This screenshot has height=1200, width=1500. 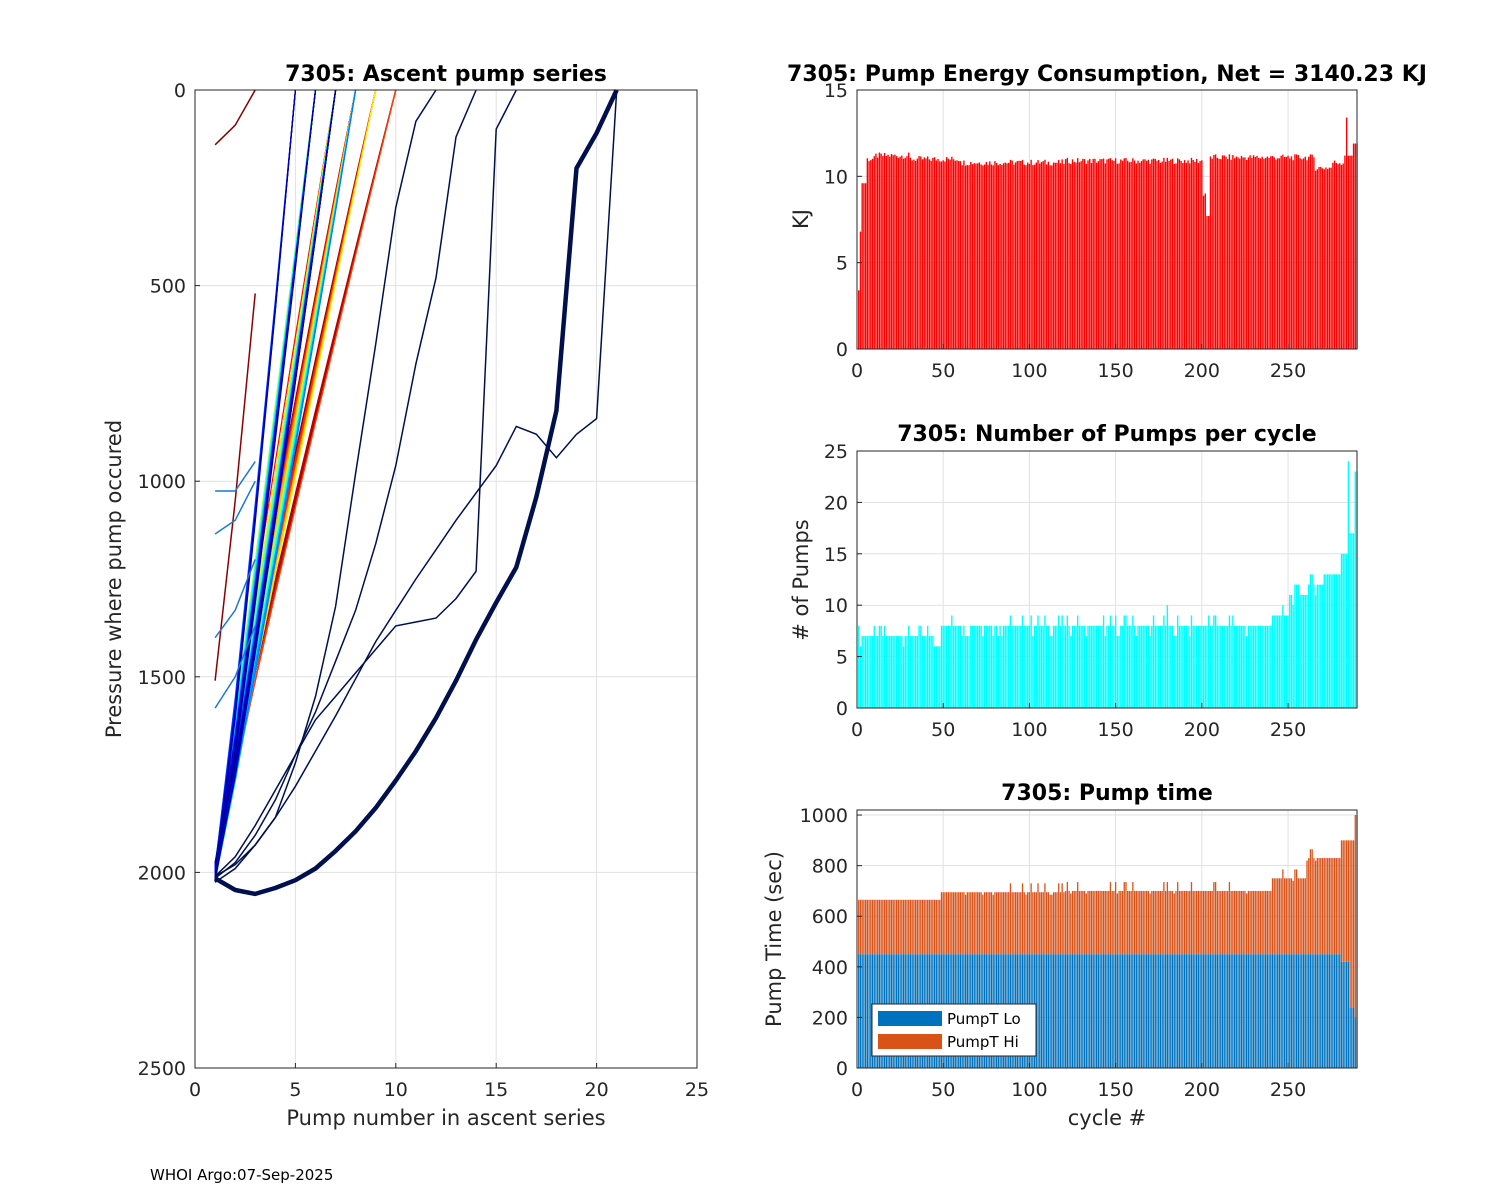 I want to click on pumptime-title: 7305: Pump time, so click(x=1107, y=793).